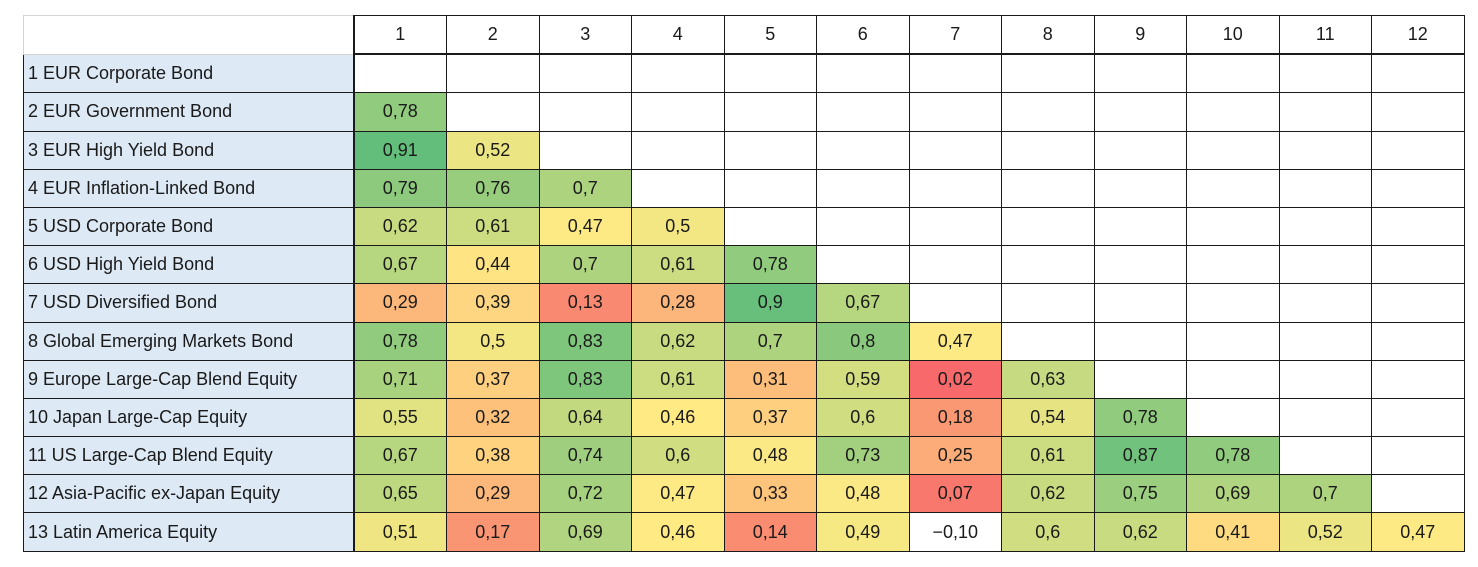 Image resolution: width=1478 pixels, height=567 pixels. What do you see at coordinates (189, 303) in the screenshot?
I see `row-label: 7 USD Diversified Bond` at bounding box center [189, 303].